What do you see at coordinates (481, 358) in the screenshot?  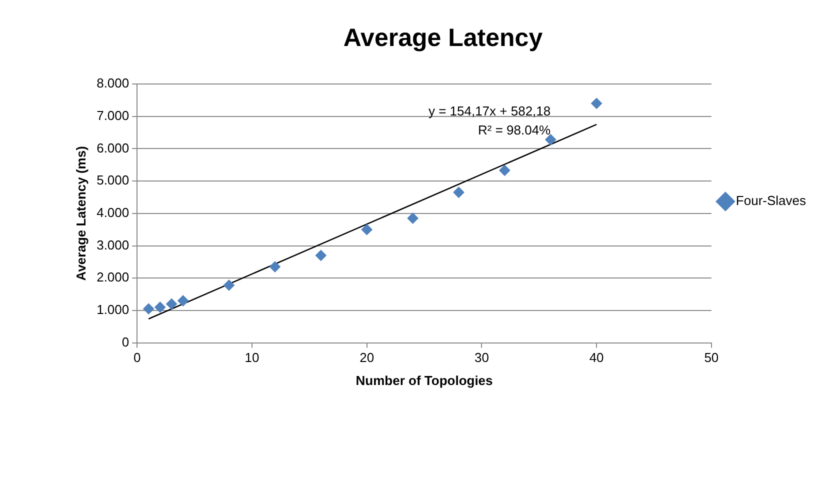 I see `x-tick-label: 30` at bounding box center [481, 358].